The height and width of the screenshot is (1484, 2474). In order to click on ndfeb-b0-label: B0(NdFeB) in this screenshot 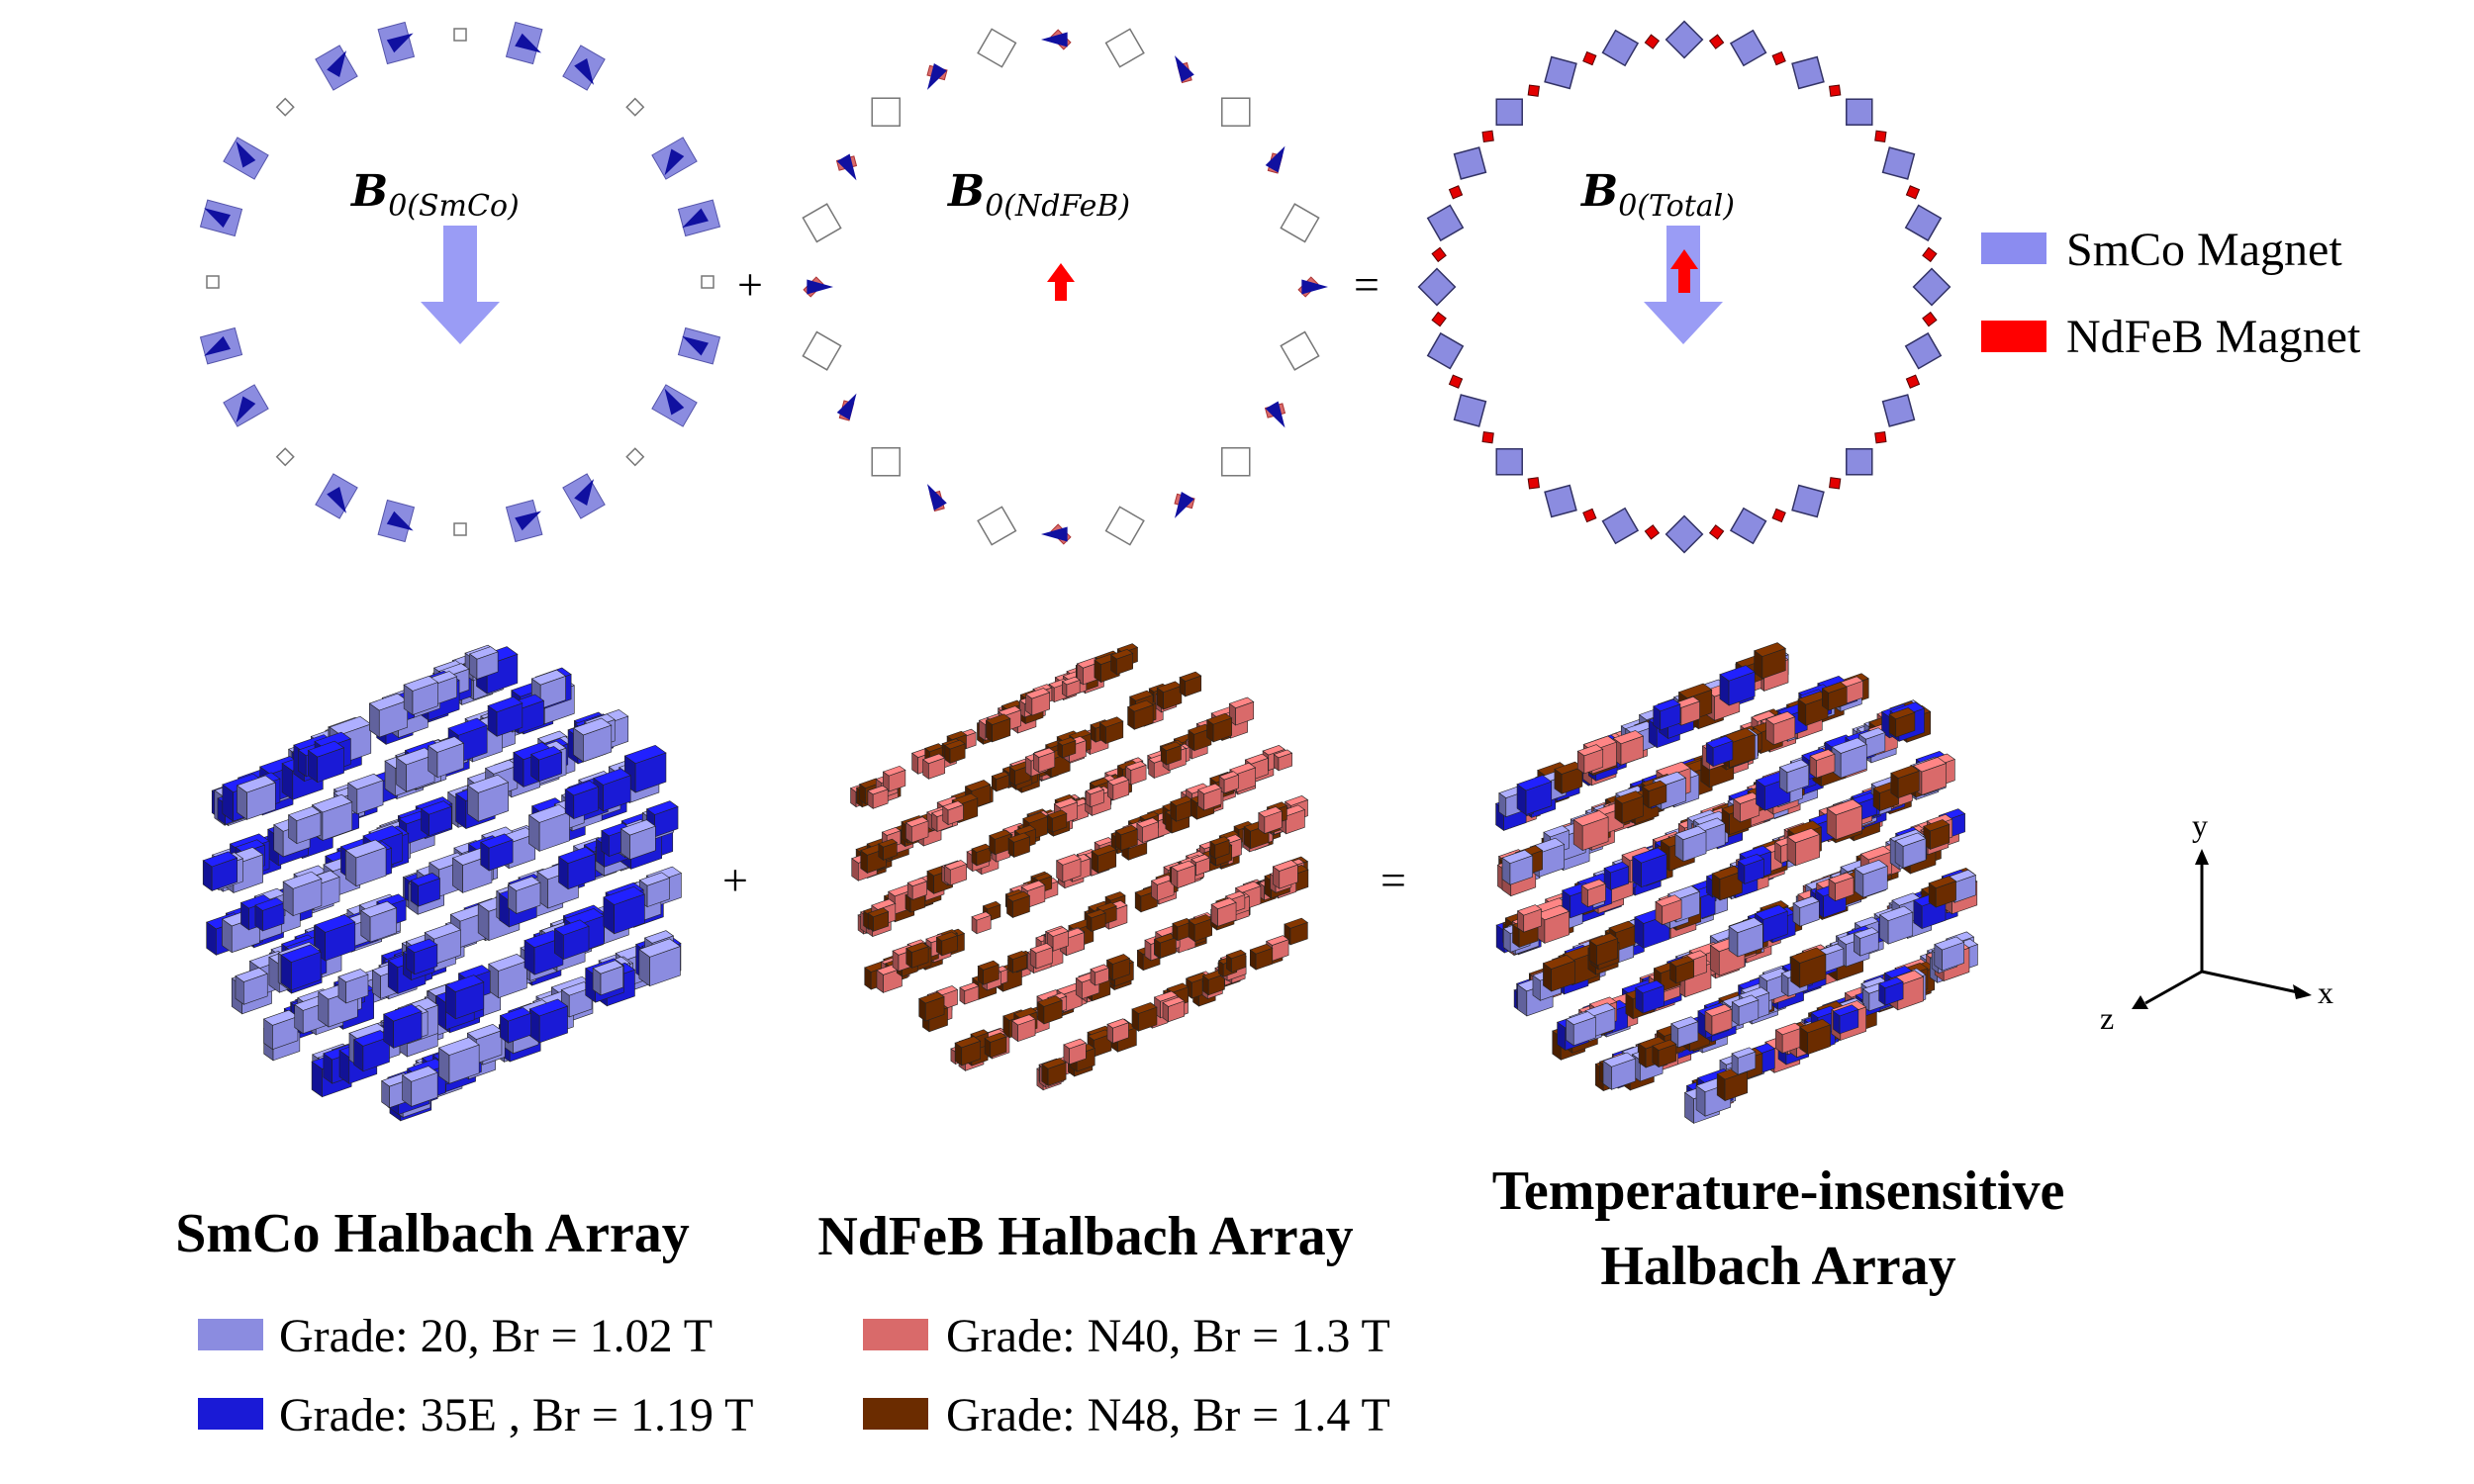, I will do `click(1038, 195)`.